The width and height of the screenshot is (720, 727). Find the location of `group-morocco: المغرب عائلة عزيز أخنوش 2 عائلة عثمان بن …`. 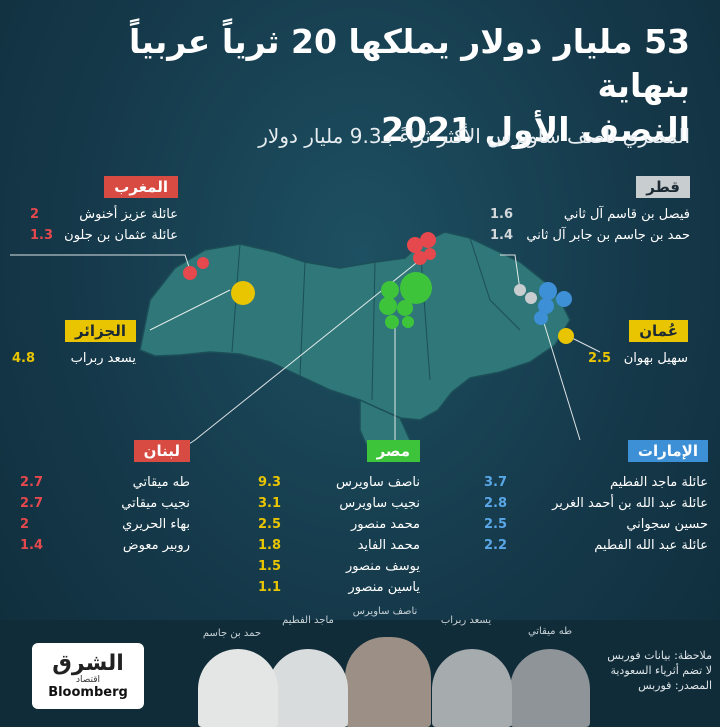

group-morocco: المغرب عائلة عزيز أخنوش 2 عائلة عثمان بن … is located at coordinates (104, 211).